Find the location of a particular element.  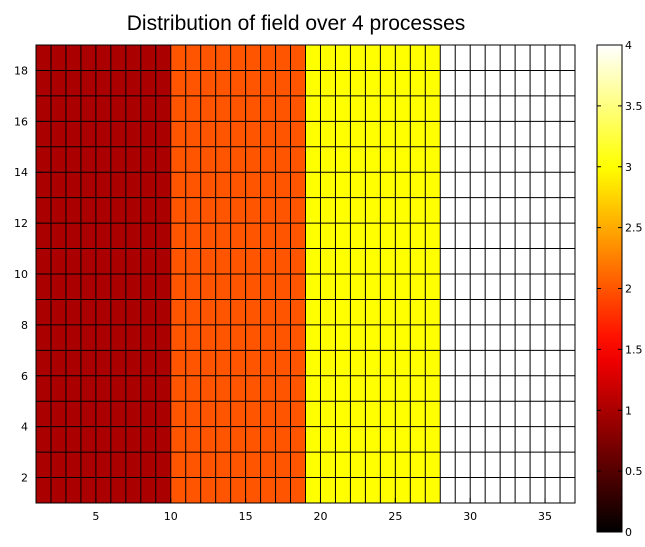

y-tick-label: 8 is located at coordinates (24, 325).